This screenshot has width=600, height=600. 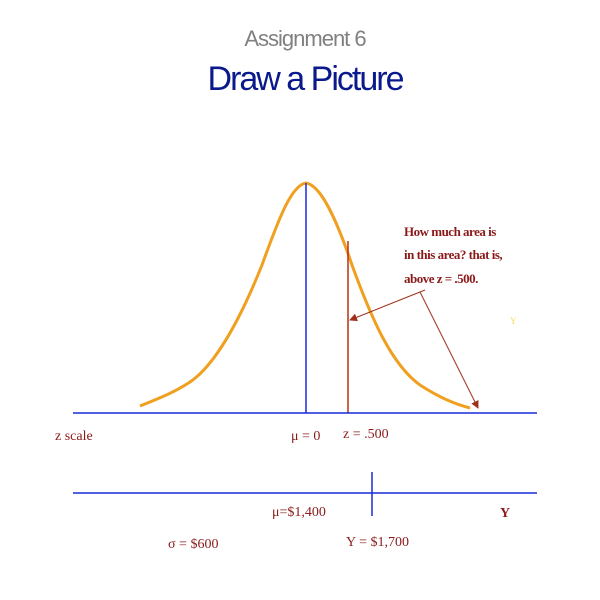 What do you see at coordinates (441, 278) in the screenshot?
I see `annotation-line: above z = .500.` at bounding box center [441, 278].